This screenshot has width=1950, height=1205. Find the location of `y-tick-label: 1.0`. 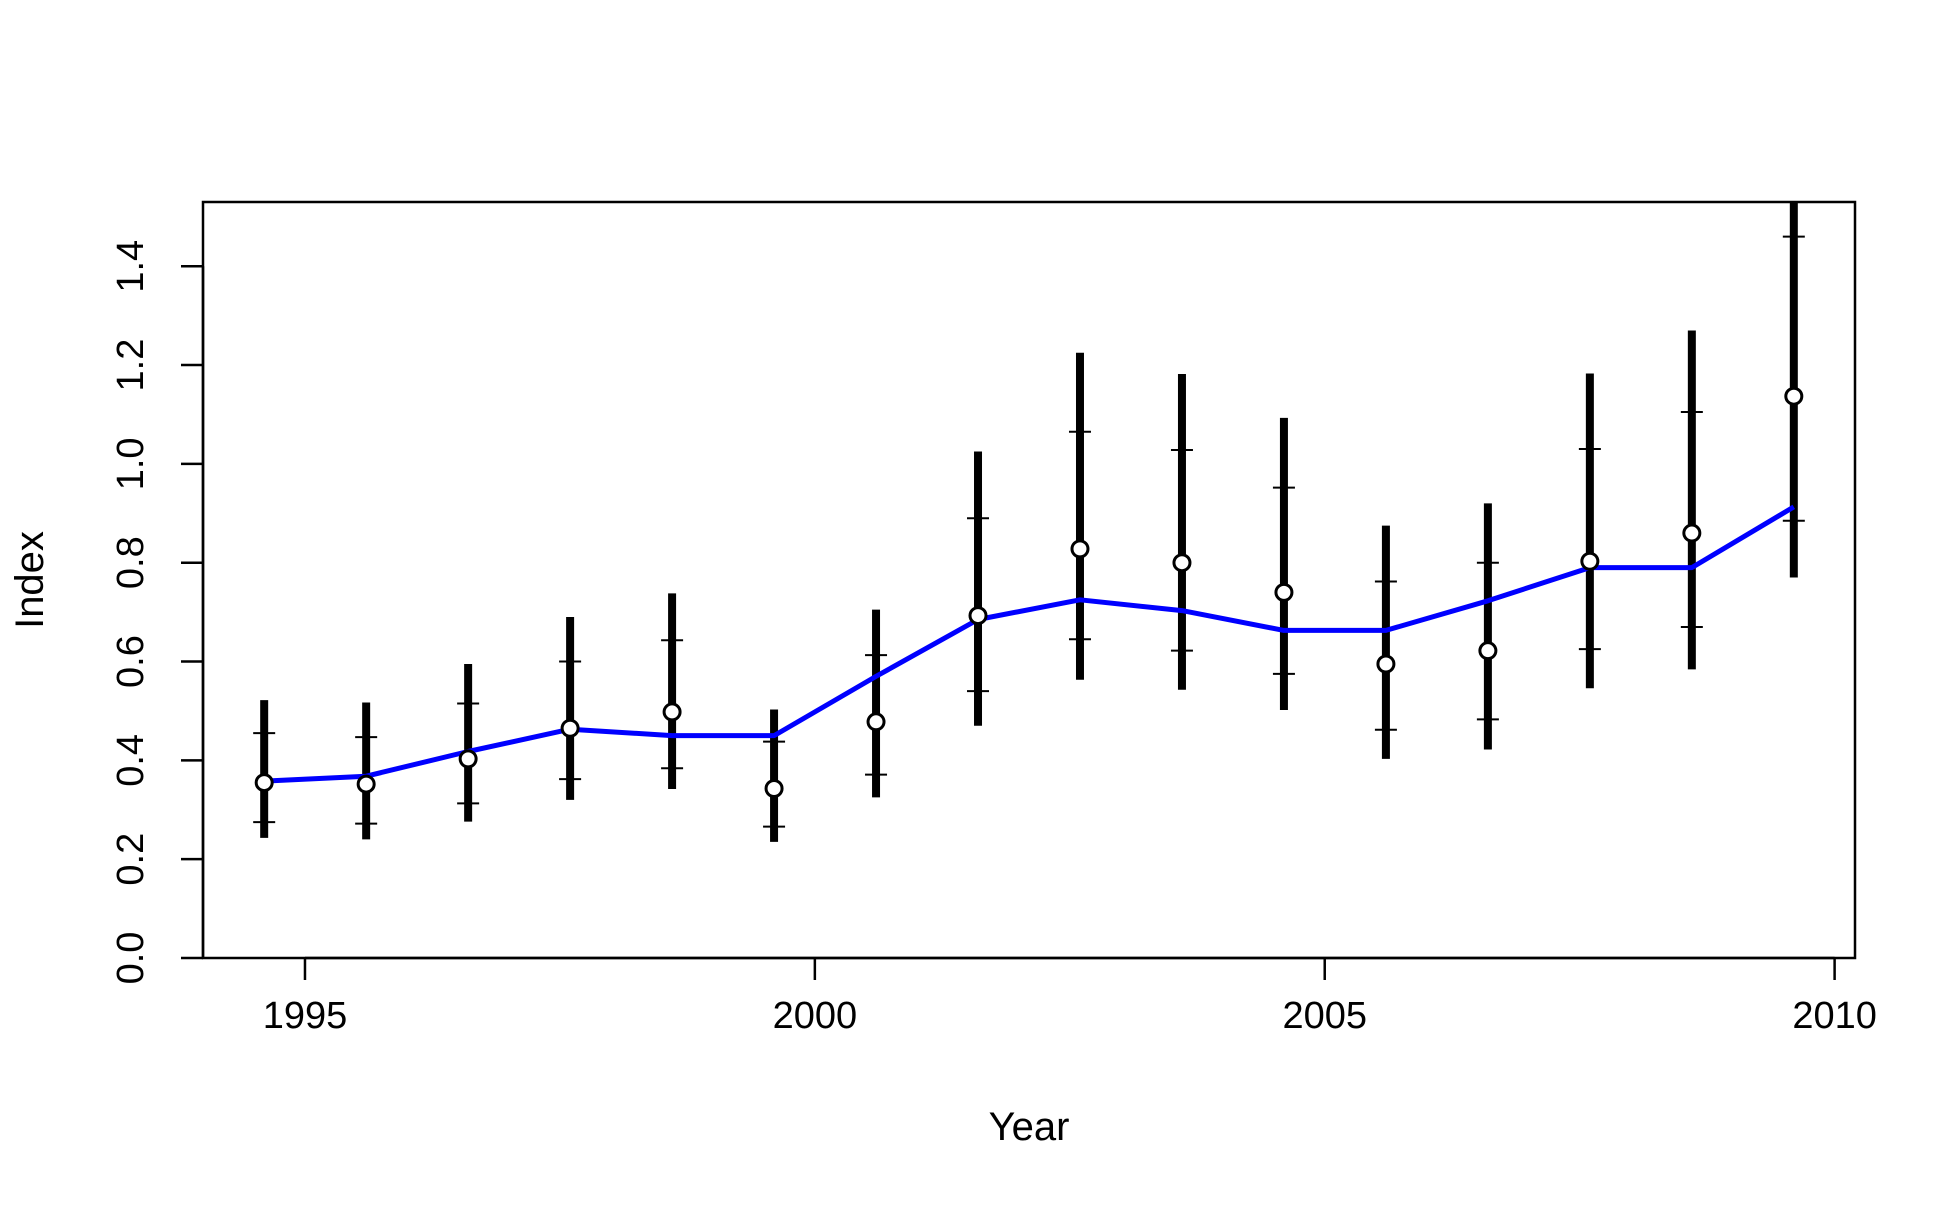

y-tick-label: 1.0 is located at coordinates (131, 463).